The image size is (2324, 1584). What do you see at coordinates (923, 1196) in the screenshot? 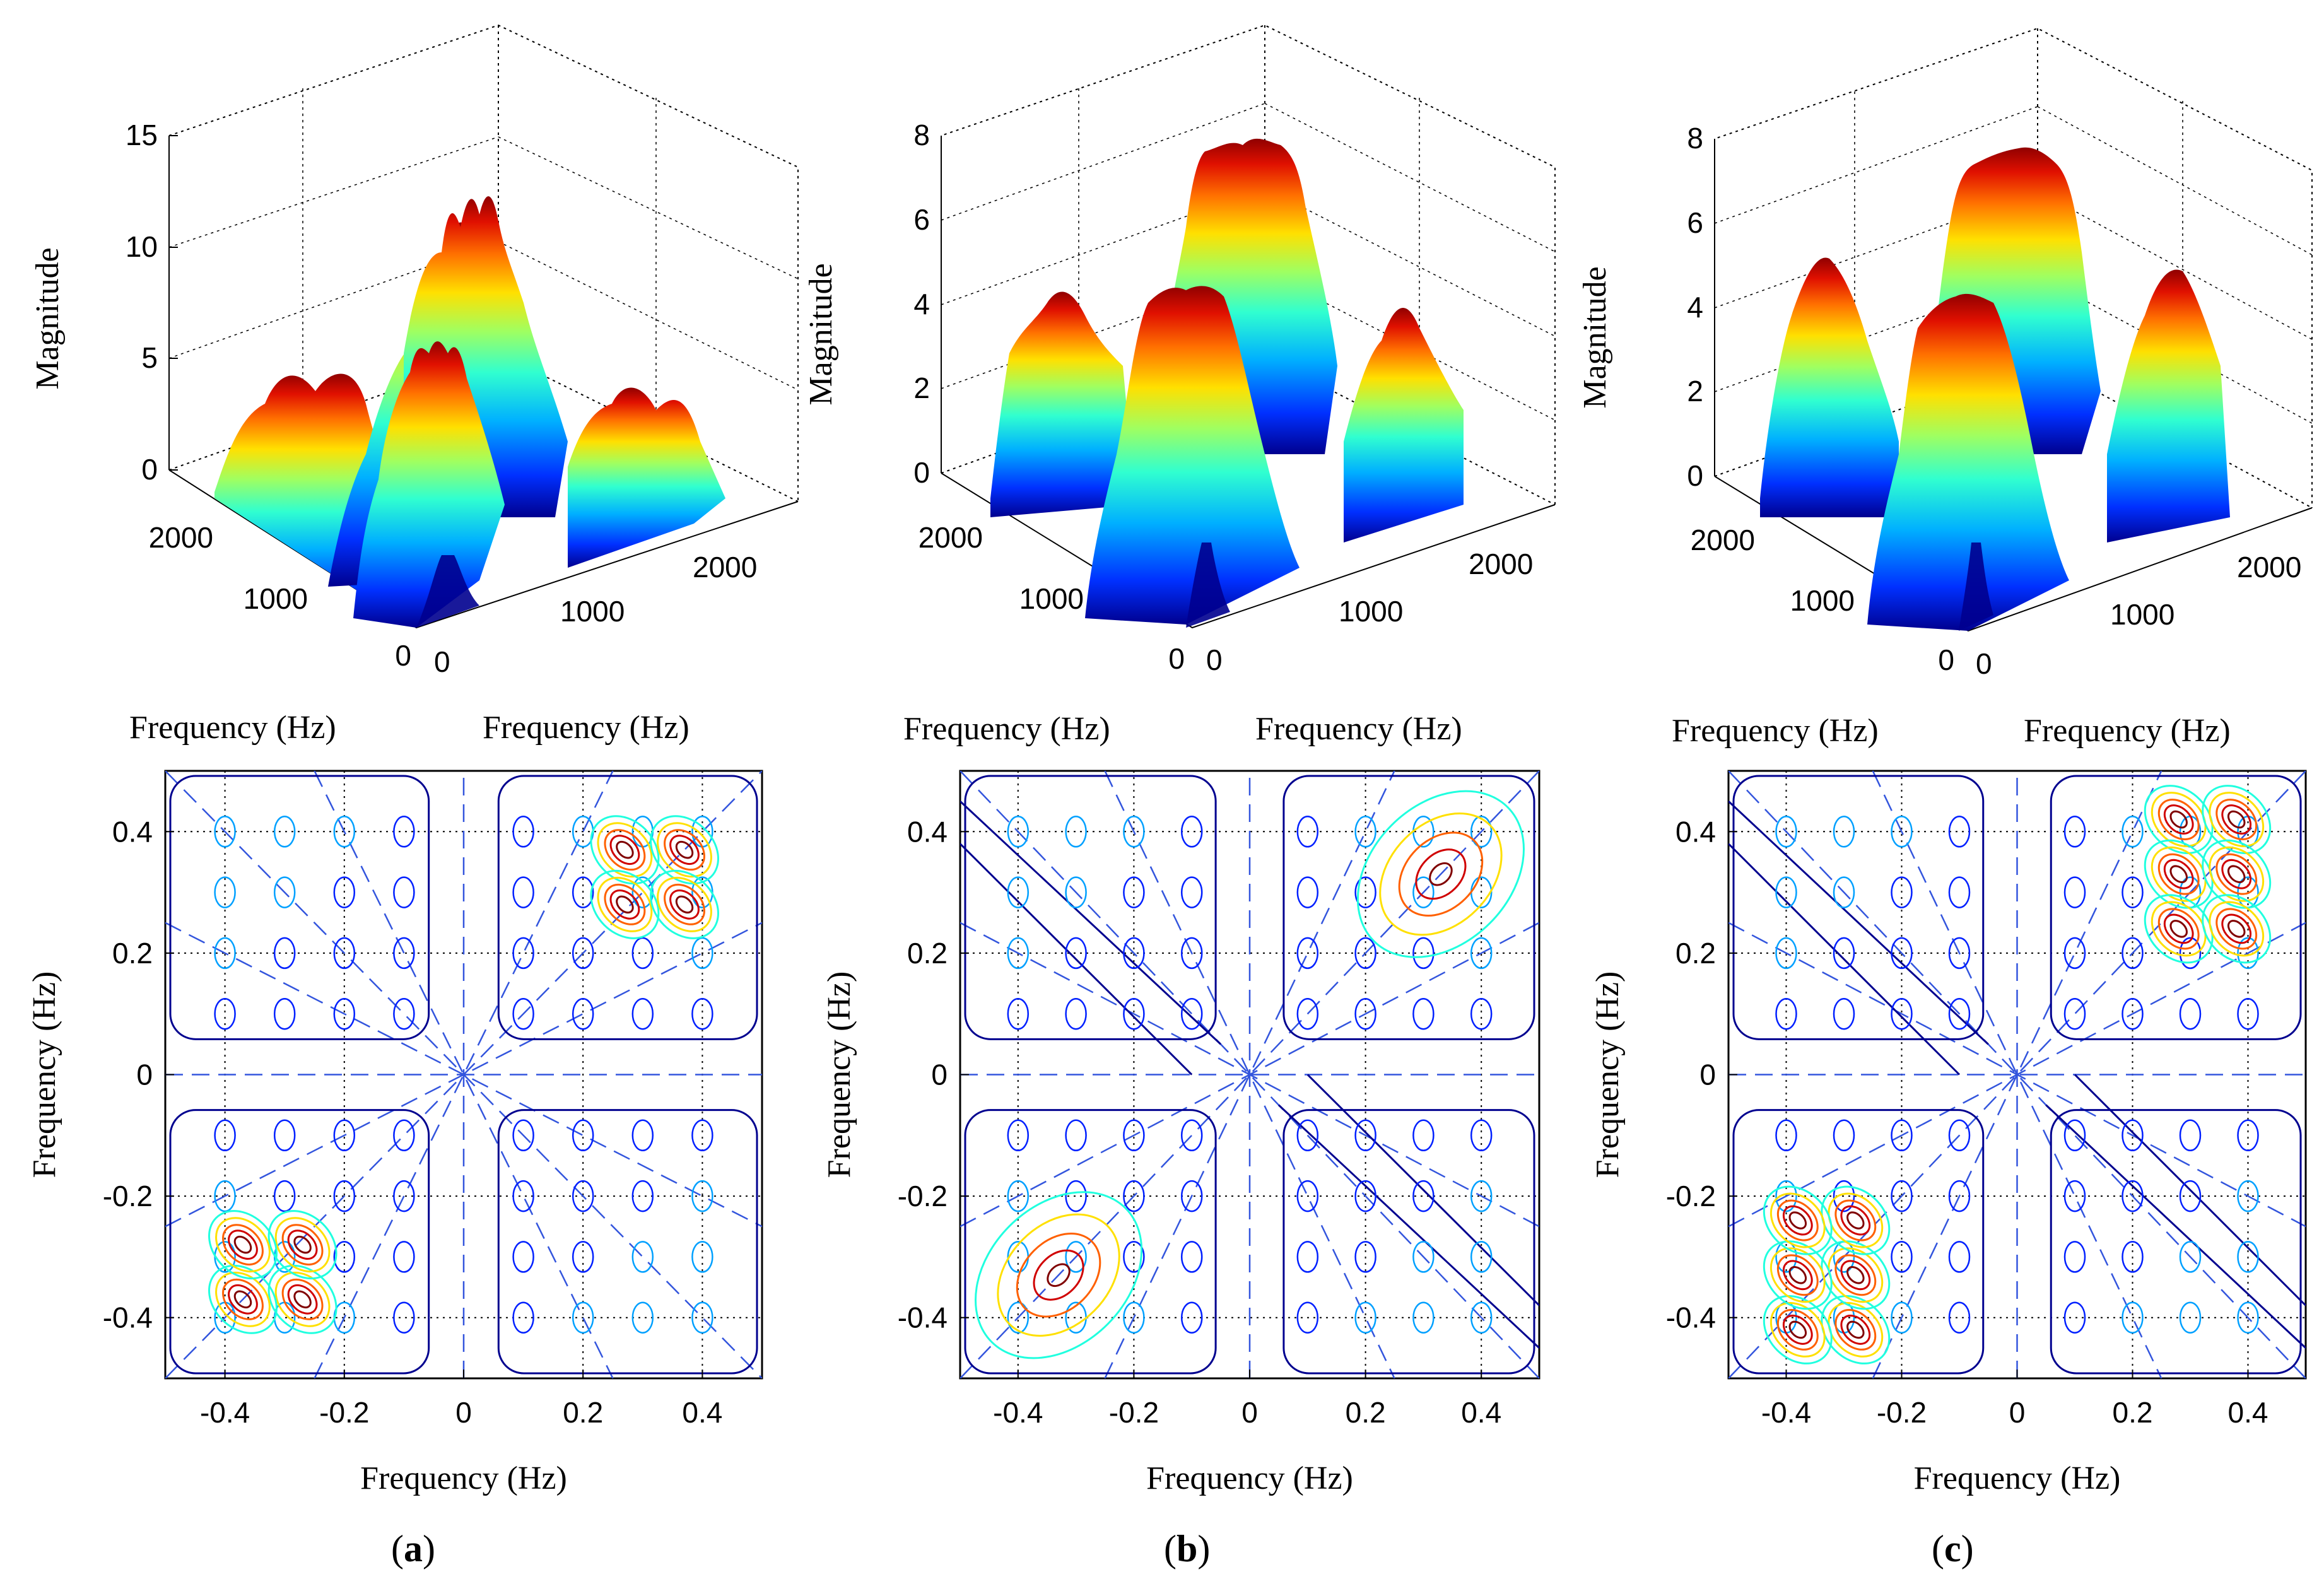
I see `contour-y-tick-b-3: -0.2` at bounding box center [923, 1196].